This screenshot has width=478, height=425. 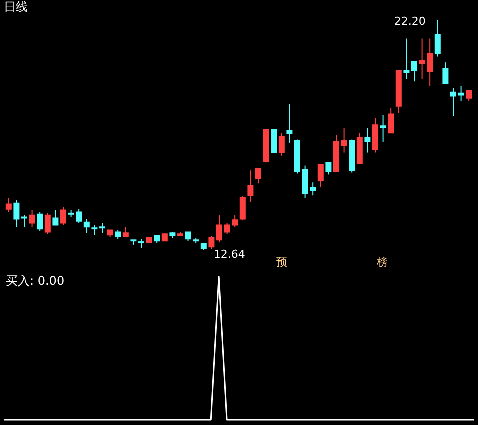 I want to click on text: 预, so click(x=282, y=262).